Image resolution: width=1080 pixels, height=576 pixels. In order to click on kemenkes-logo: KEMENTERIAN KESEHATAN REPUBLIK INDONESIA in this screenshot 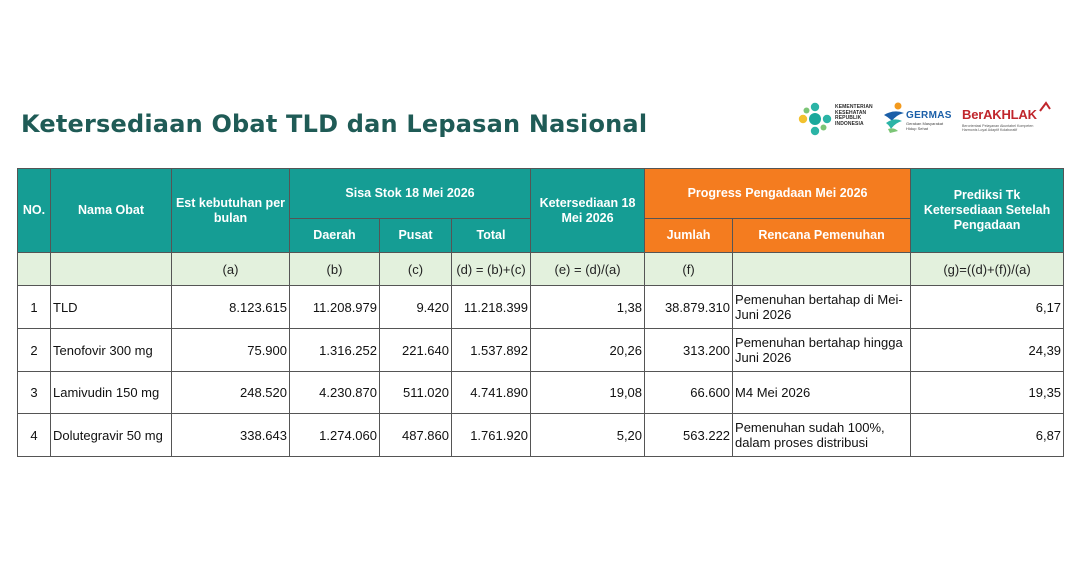, I will do `click(839, 119)`.